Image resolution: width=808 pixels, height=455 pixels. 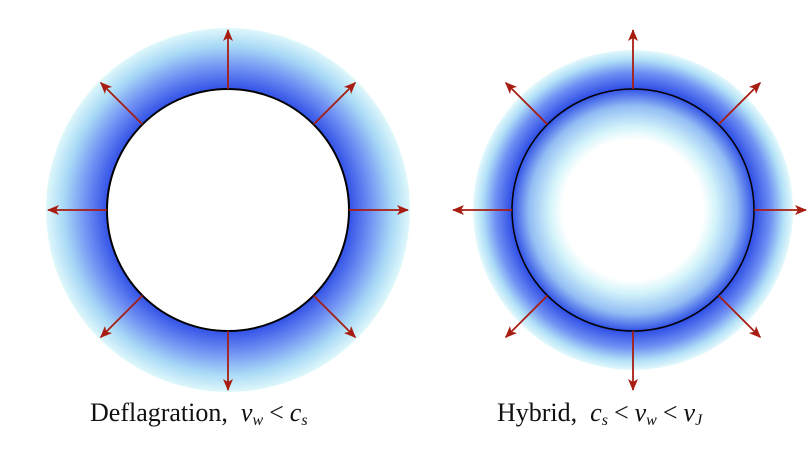 I want to click on hybrid-arrow-ne, so click(x=739, y=103).